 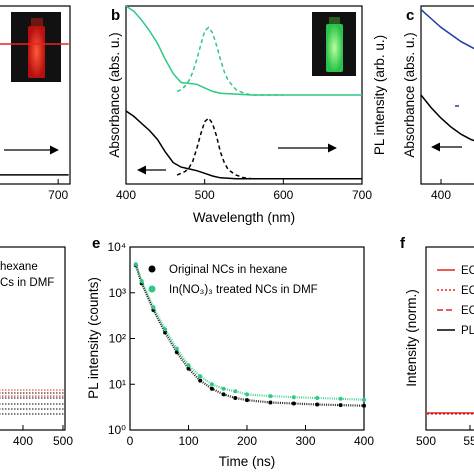 What do you see at coordinates (247, 461) in the screenshot?
I see `panel-e-x-axis-label: Time (ns)` at bounding box center [247, 461].